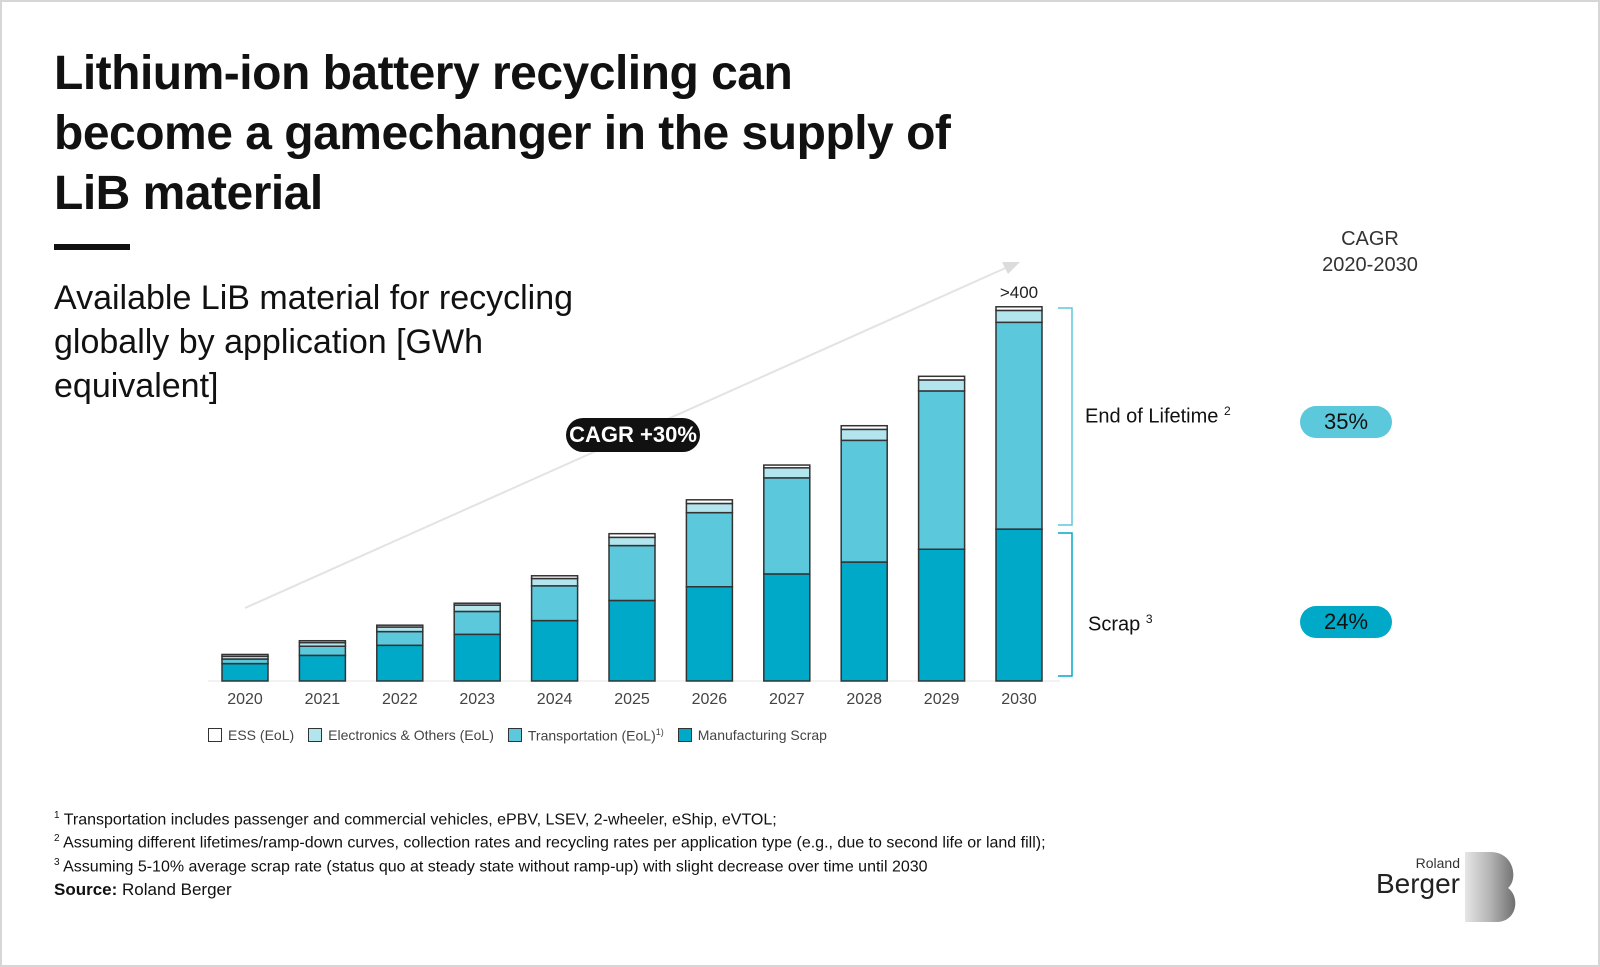 This screenshot has height=967, width=1600. What do you see at coordinates (1019, 309) in the screenshot?
I see `bar-segment-ess-eol-2030` at bounding box center [1019, 309].